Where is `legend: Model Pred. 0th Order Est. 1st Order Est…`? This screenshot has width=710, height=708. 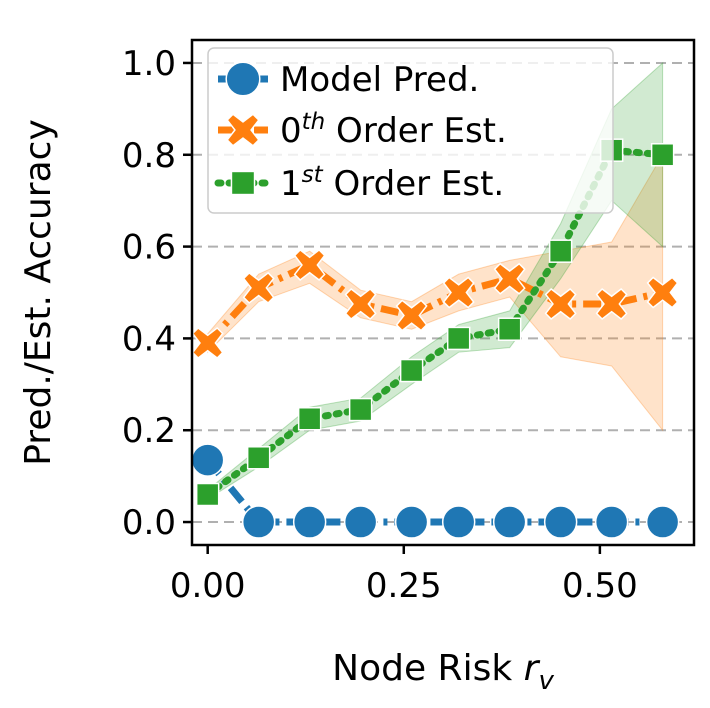
legend: Model Pred. 0th Order Est. 1st Order Est… is located at coordinates (410, 130).